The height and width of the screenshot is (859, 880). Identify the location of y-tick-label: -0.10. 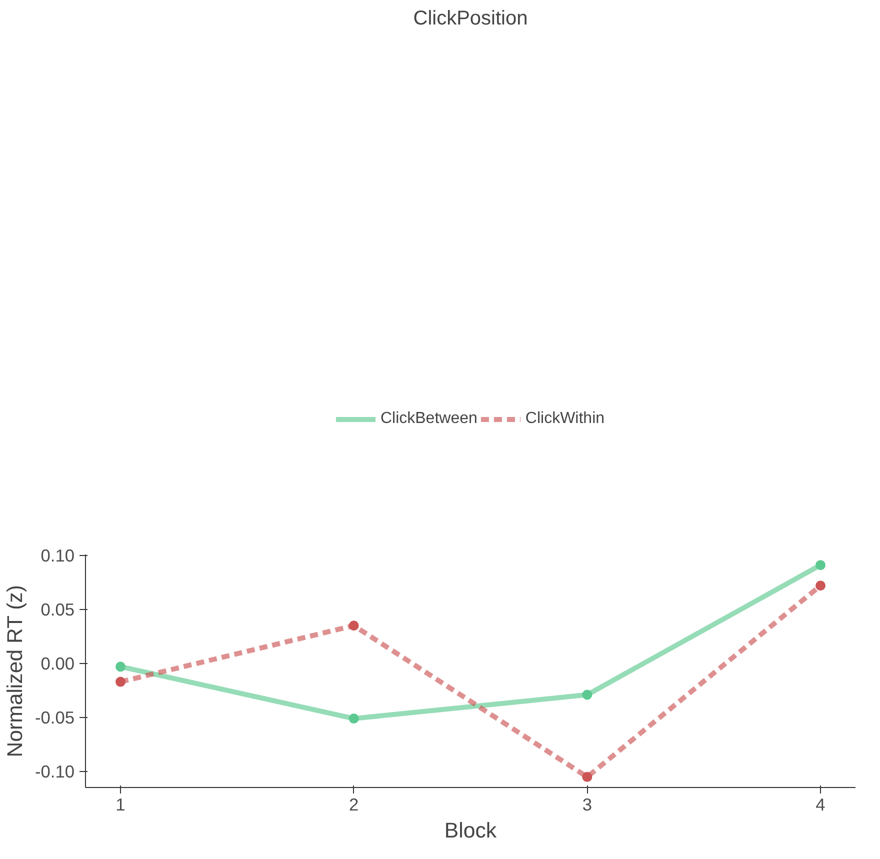
(55, 772).